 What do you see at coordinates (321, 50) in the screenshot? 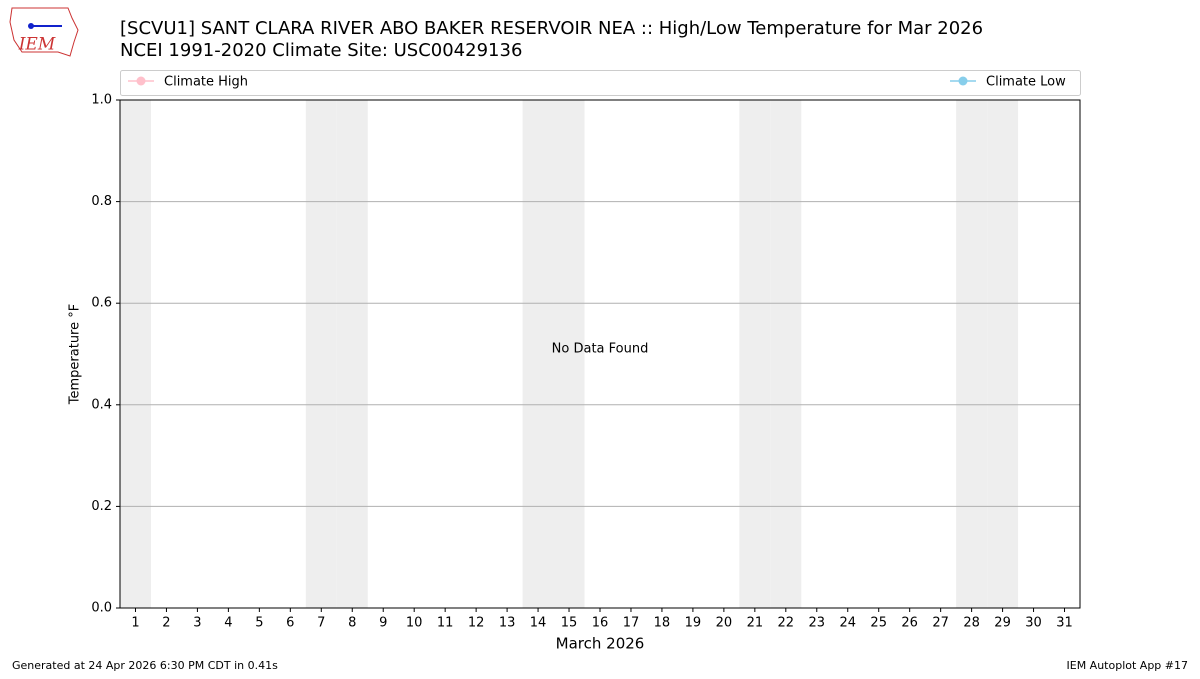
I see `chart-subtitle: NCEI 1991-2020 Climate Site: USC00429136` at bounding box center [321, 50].